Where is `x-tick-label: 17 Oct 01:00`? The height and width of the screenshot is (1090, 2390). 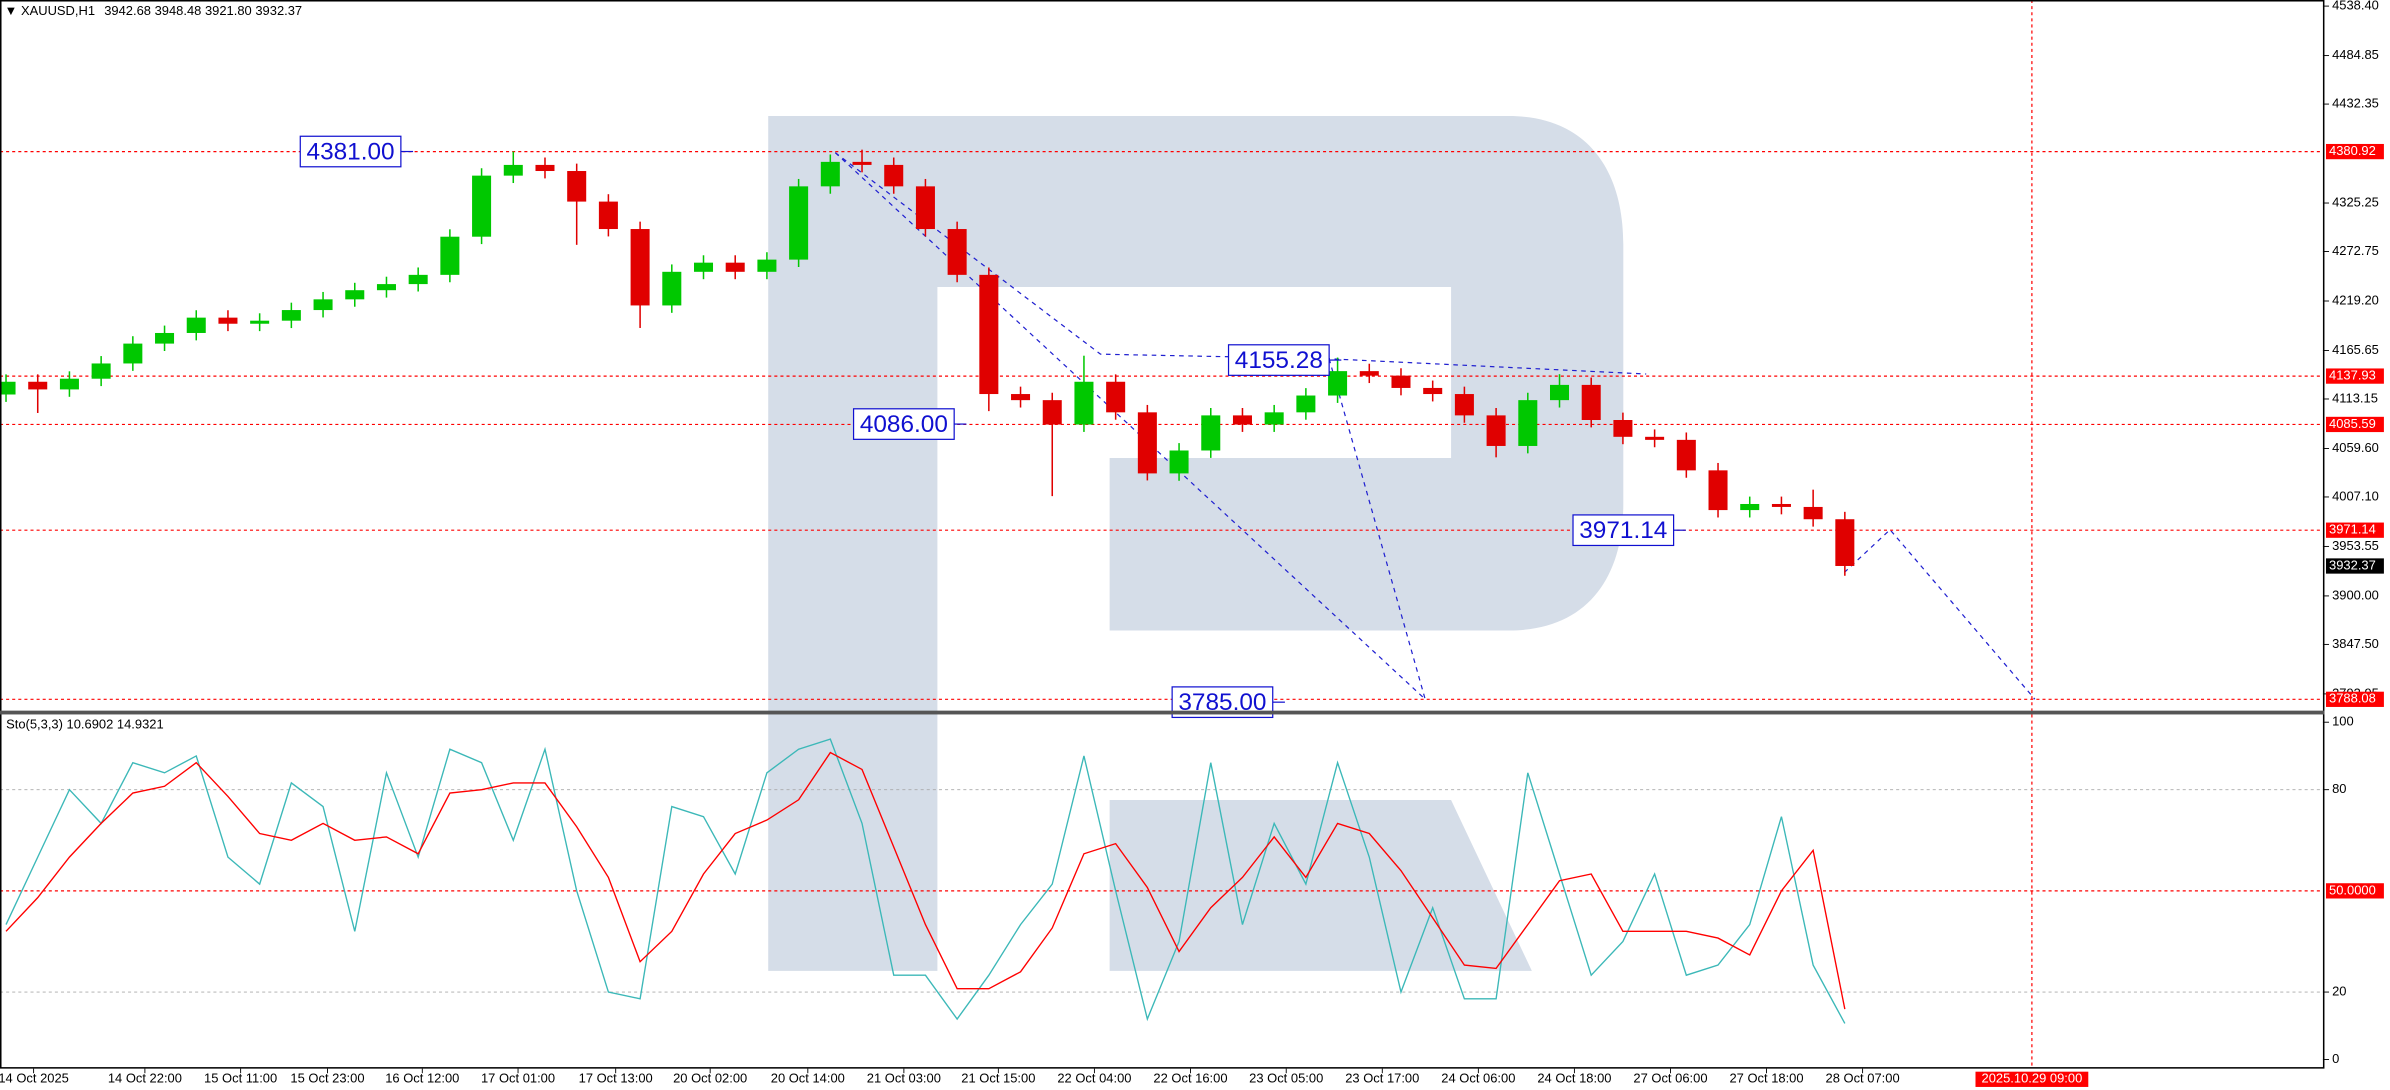 x-tick-label: 17 Oct 01:00 is located at coordinates (518, 1078).